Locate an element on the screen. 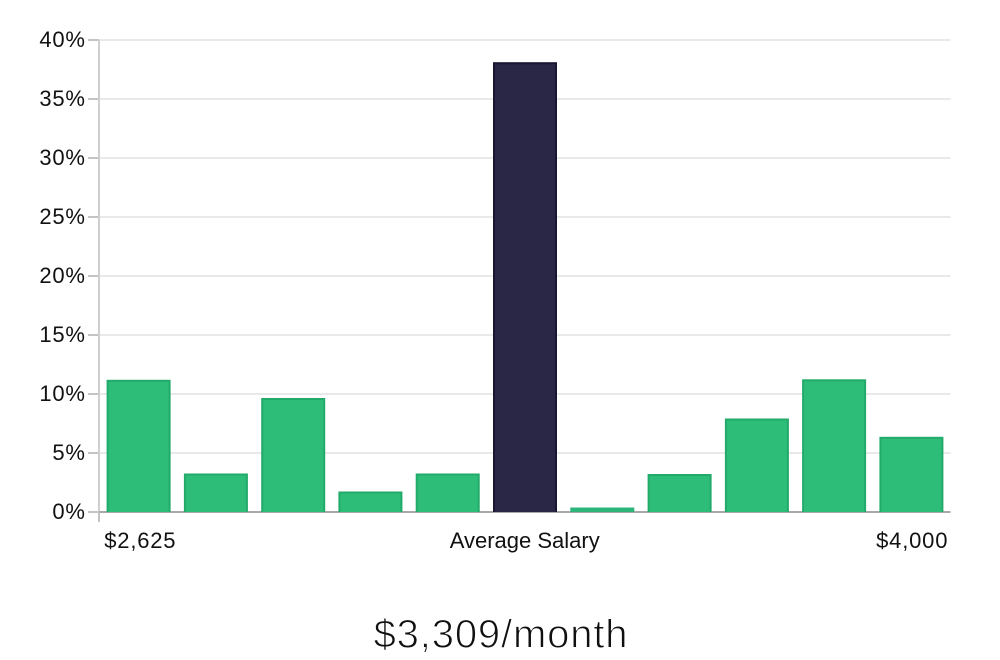  svg-text: 15% is located at coordinates (62, 334).